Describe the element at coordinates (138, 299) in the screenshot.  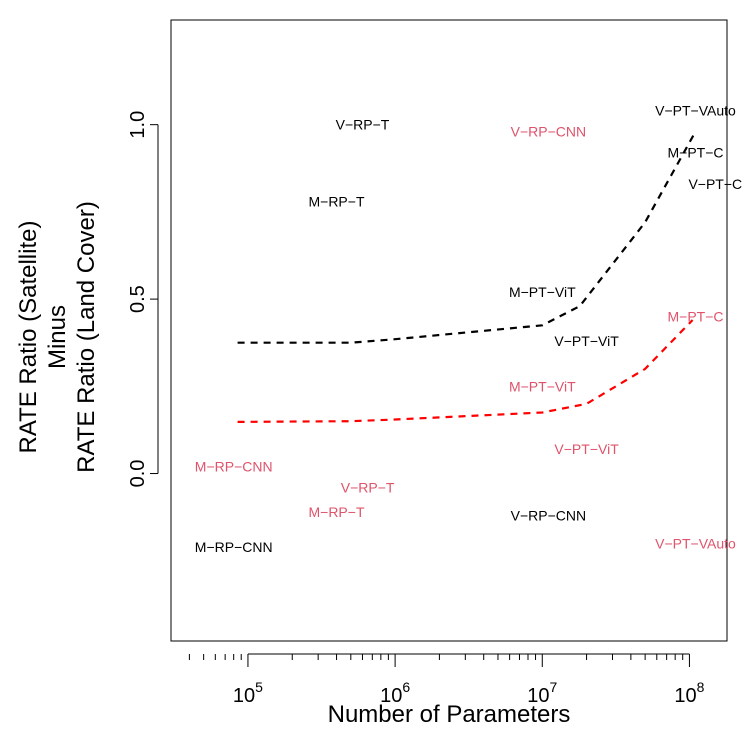
I see `y-tick-label: 0.5` at that location.